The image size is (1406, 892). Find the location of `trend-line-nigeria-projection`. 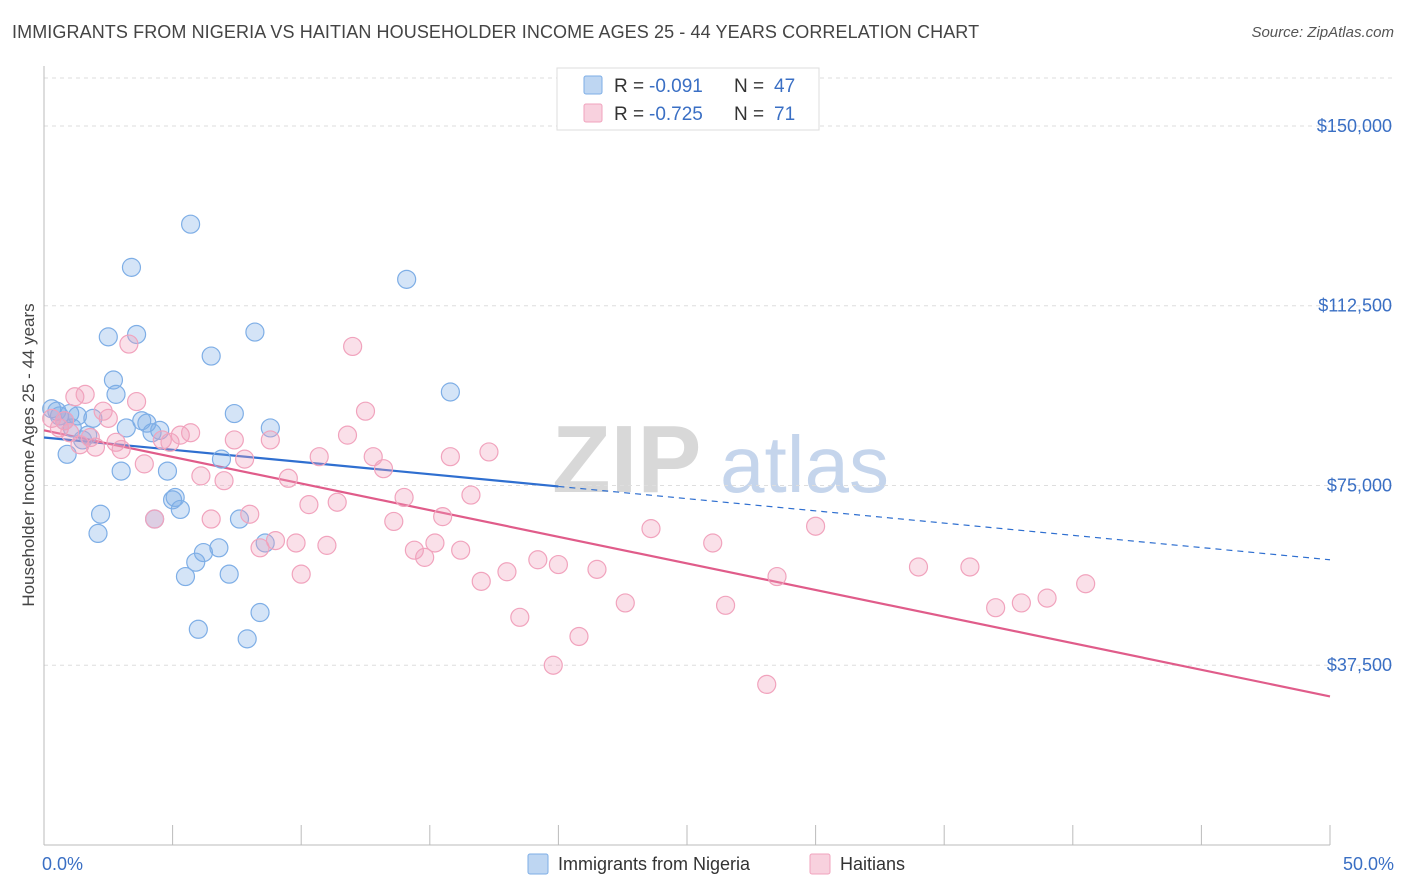

trend-line-nigeria-projection is located at coordinates (944, 523).